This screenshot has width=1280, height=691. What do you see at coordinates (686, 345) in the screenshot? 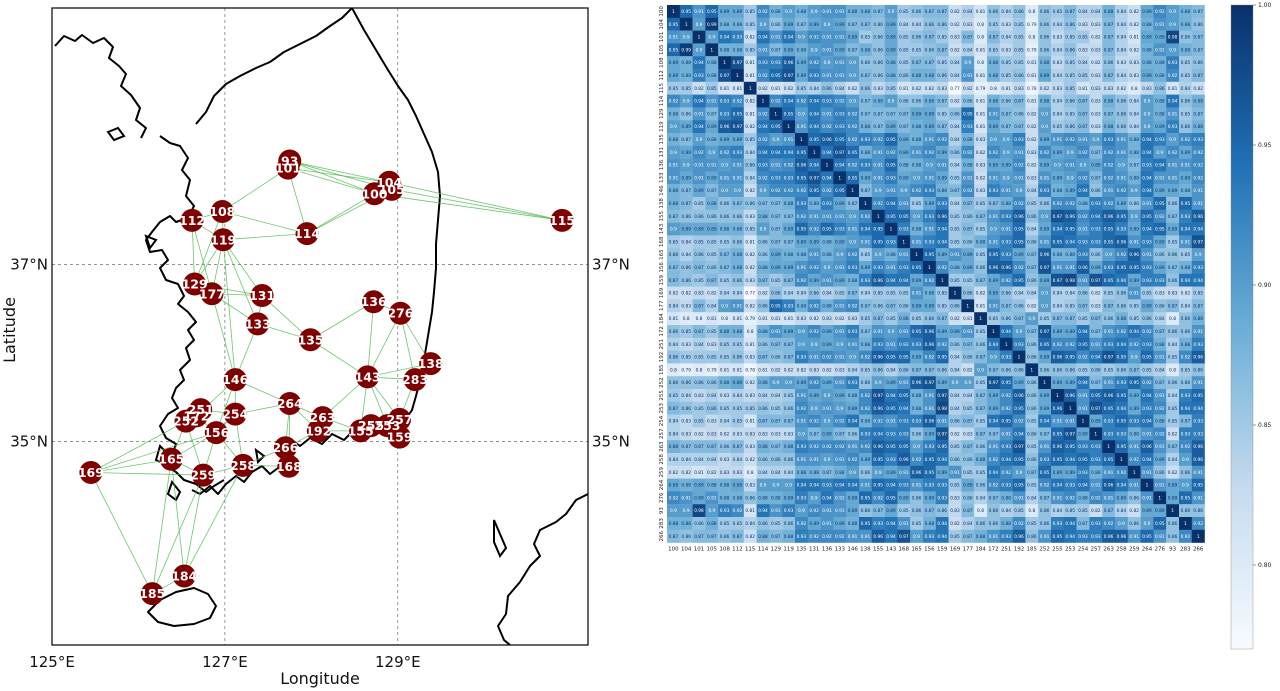
I see `heatmap-cell-label: 0.83` at bounding box center [686, 345].